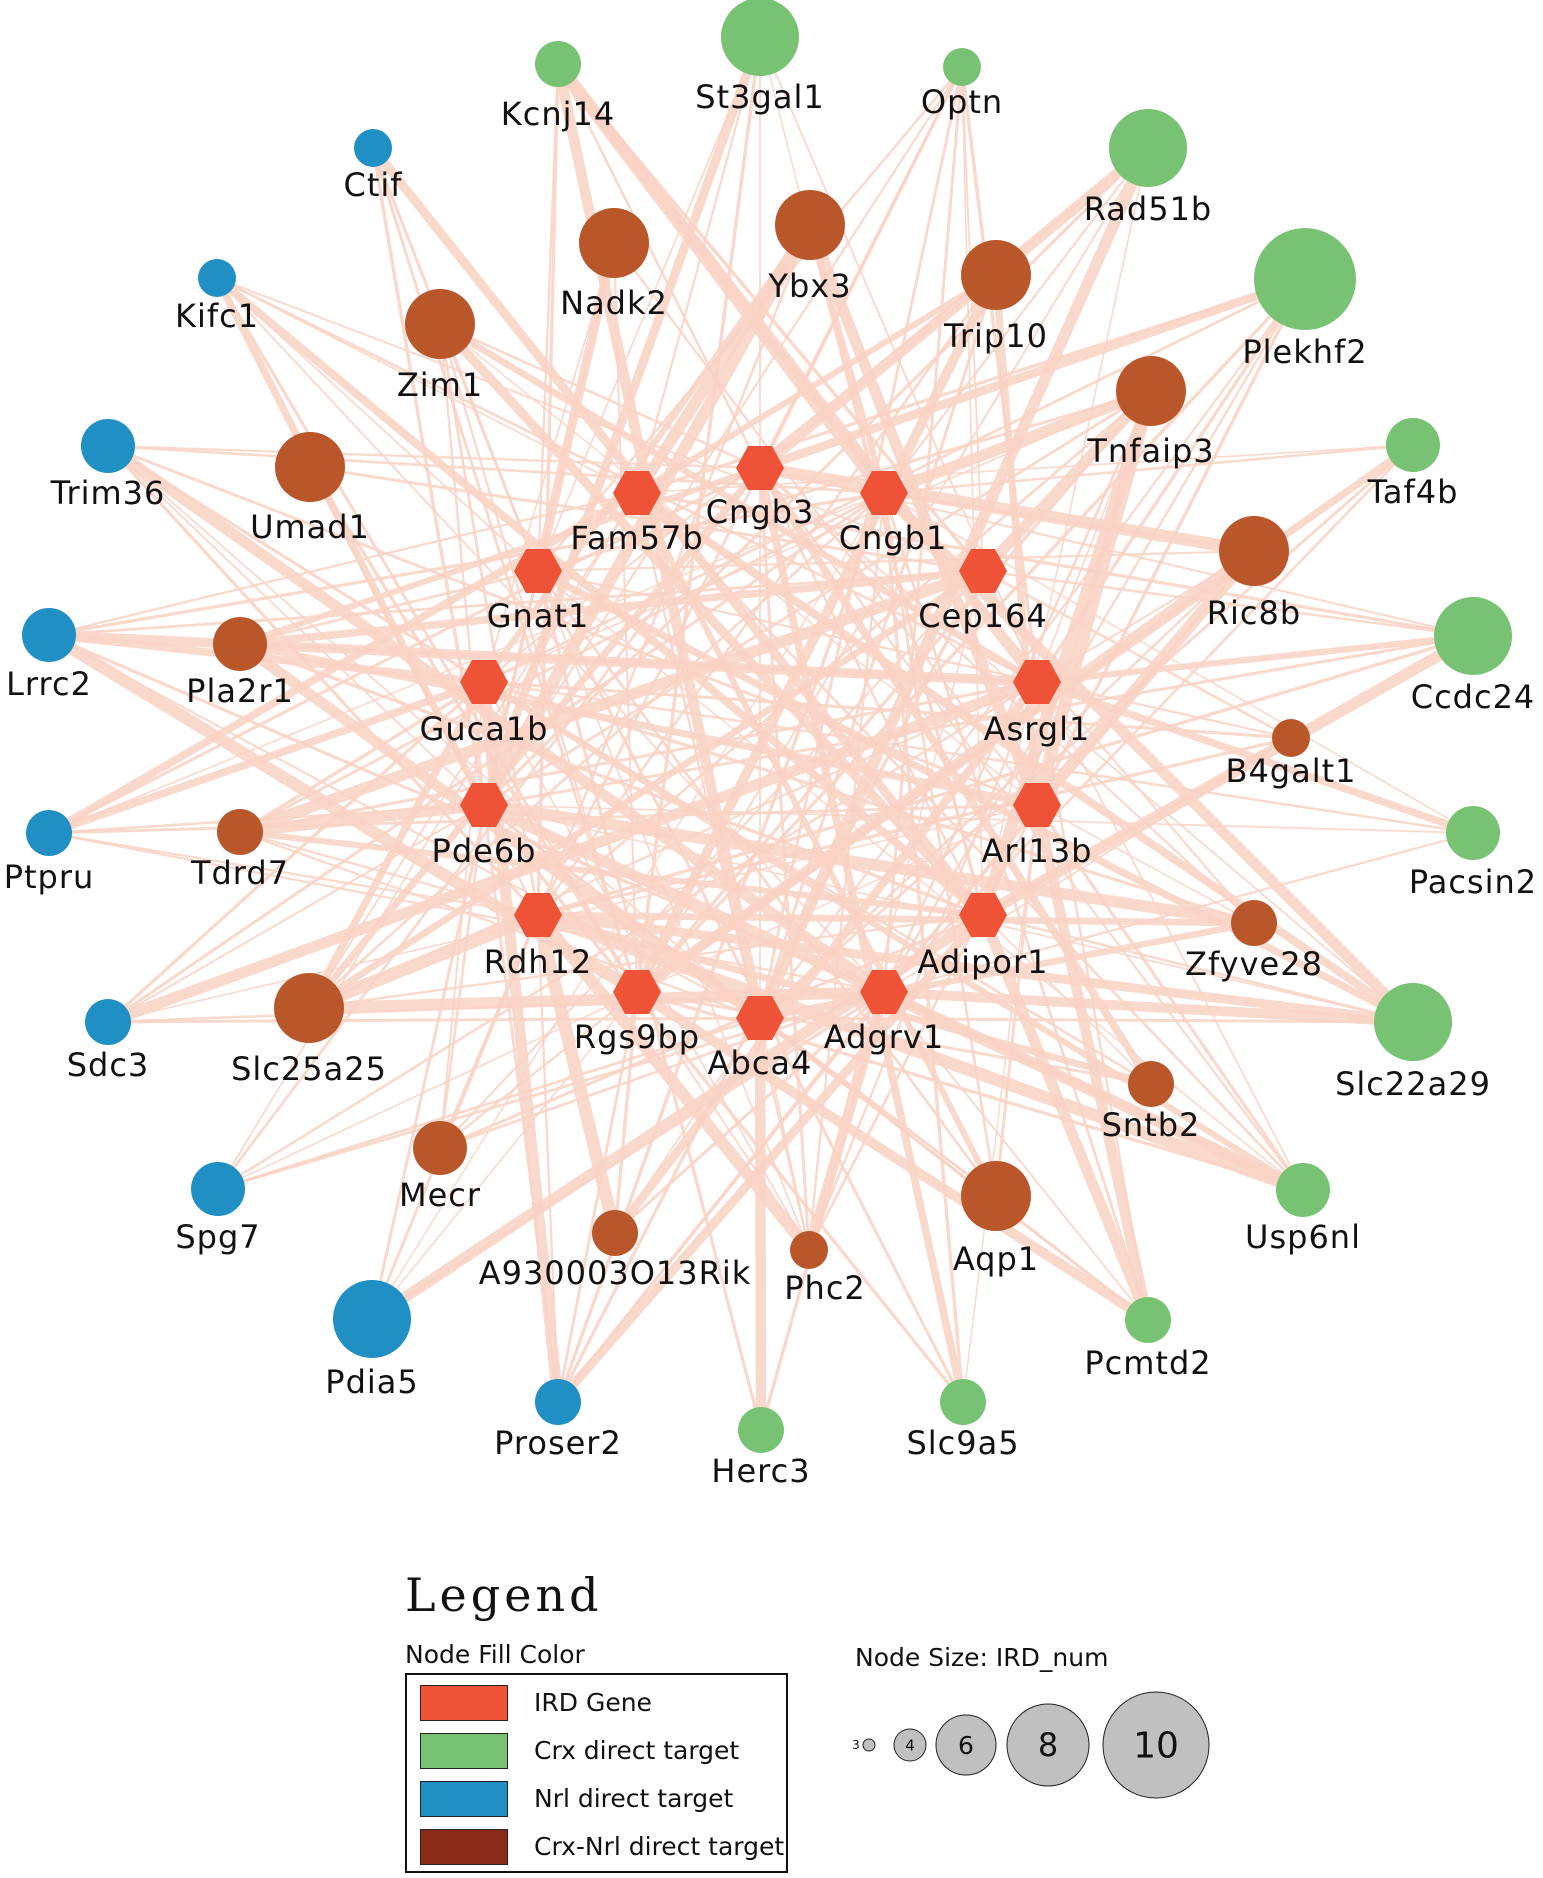  I want to click on node-lrrc2, so click(49, 635).